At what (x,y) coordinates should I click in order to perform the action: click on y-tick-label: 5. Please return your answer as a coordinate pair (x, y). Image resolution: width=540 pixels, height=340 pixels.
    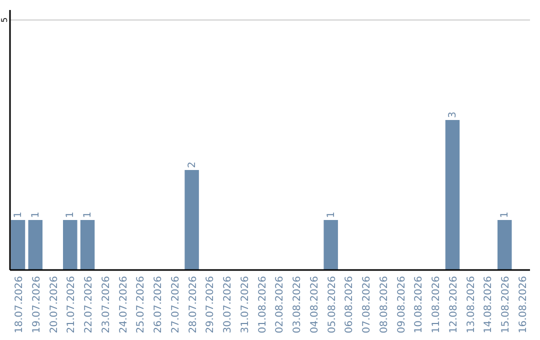
    Looking at the image, I should click on (4, 20).